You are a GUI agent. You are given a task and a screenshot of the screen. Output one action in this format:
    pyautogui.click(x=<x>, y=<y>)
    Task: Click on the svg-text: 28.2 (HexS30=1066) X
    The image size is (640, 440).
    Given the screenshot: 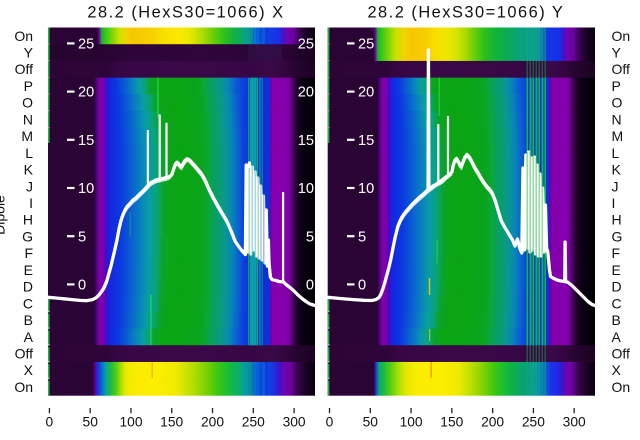 What is the action you would take?
    pyautogui.click(x=185, y=13)
    